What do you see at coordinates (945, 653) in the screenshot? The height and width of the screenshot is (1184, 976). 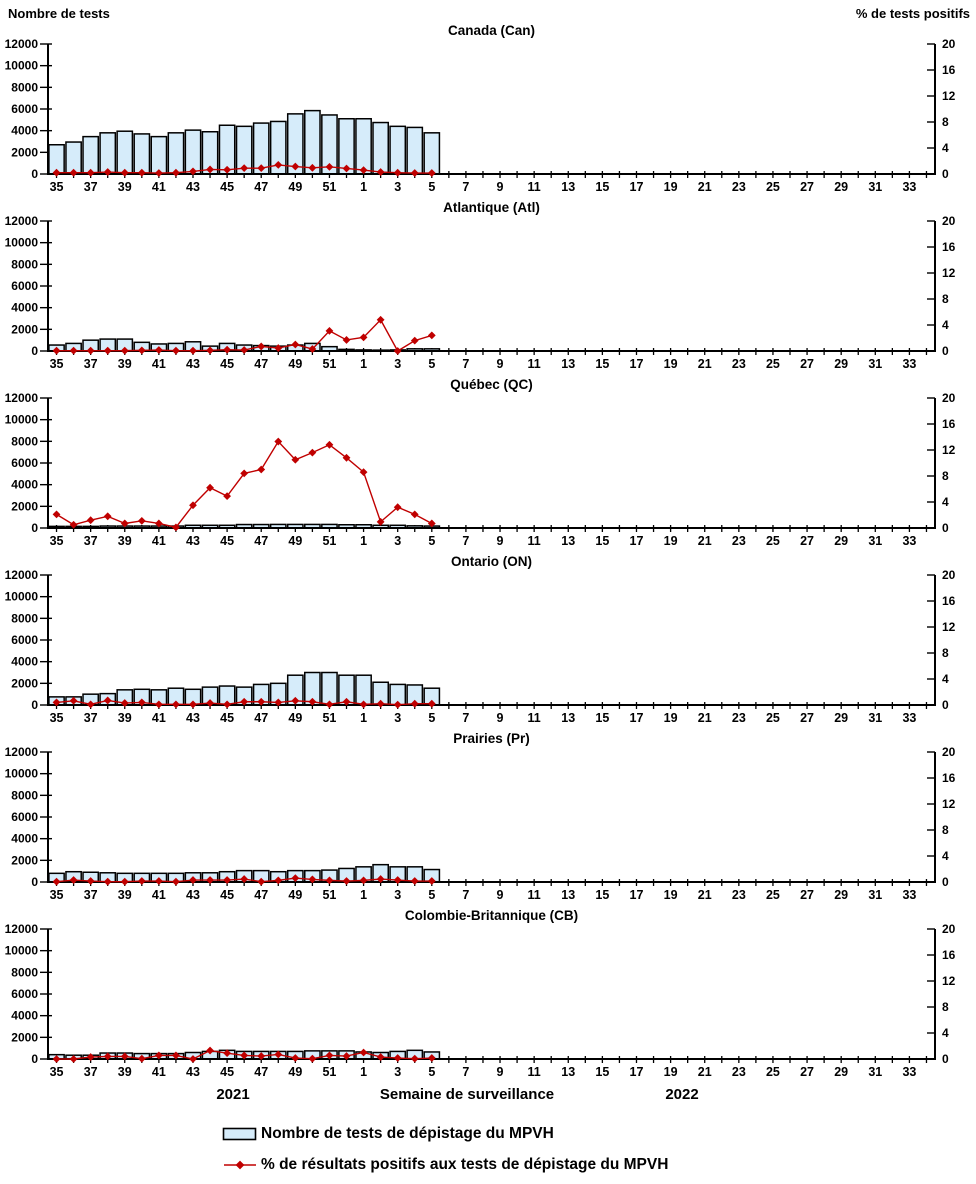 I see `svg-text: 8` at bounding box center [945, 653].